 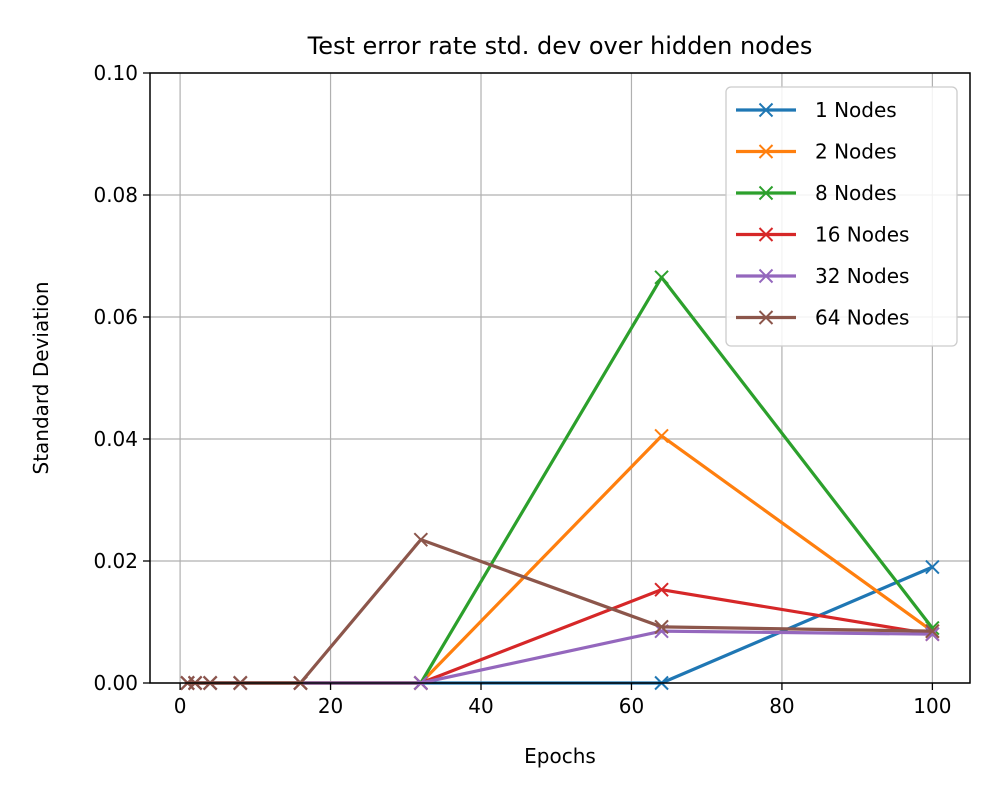 I want to click on x-tick-label: 100, so click(x=932, y=706).